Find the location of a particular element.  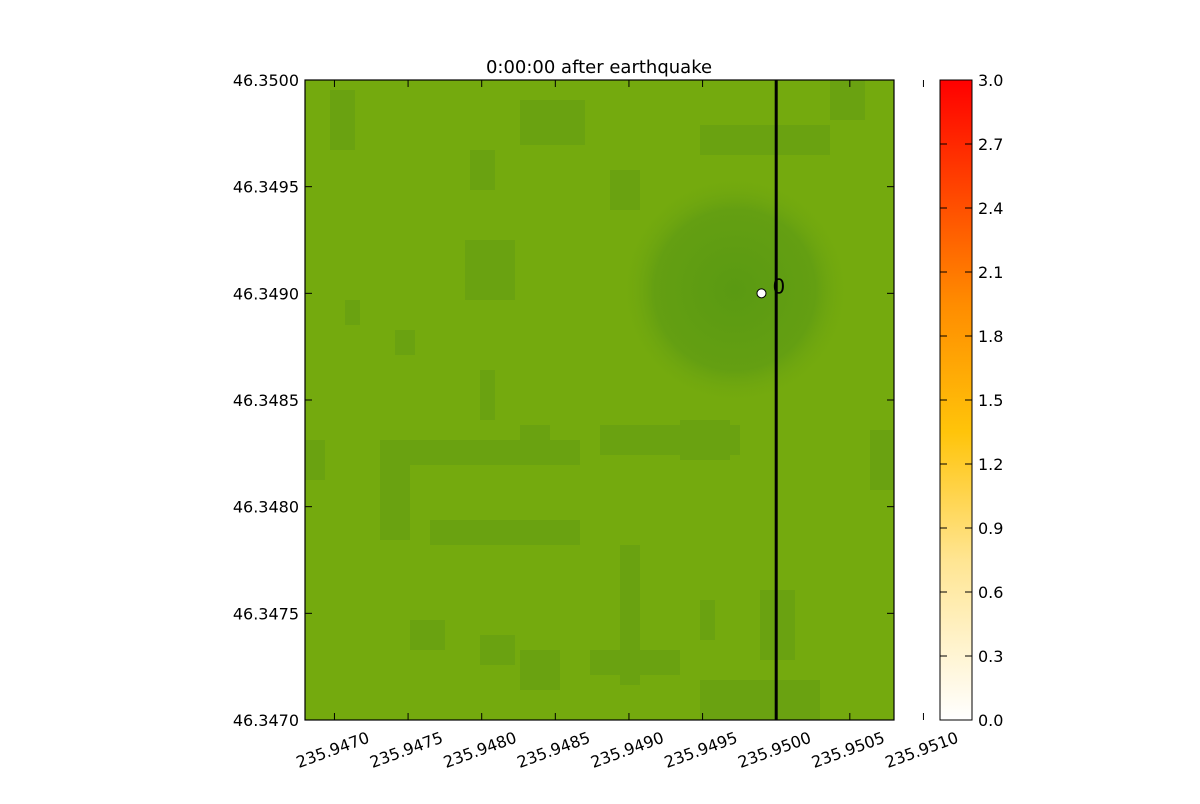

colorbar-tick-label: 2.7 is located at coordinates (990, 144).